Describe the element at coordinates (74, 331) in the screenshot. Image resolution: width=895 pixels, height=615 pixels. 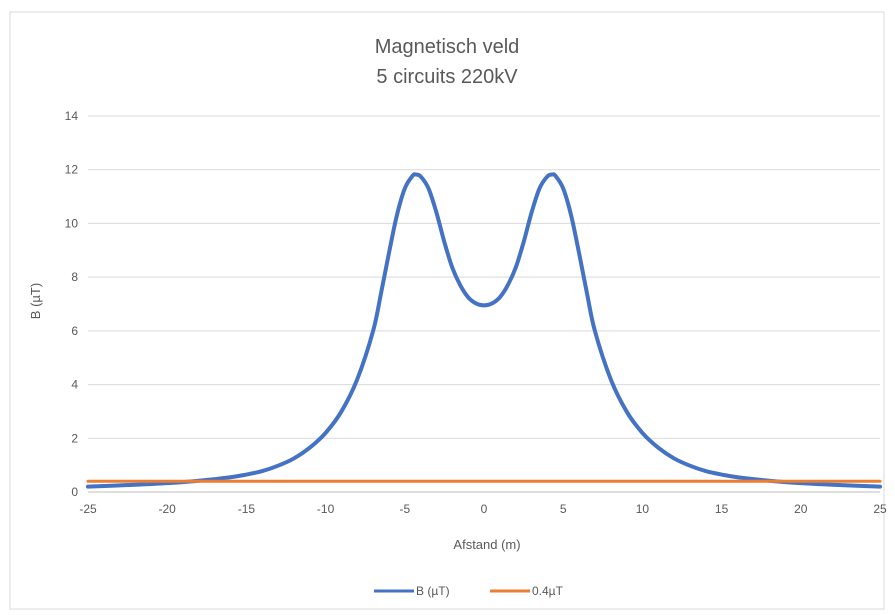
I see `y-tick-label: 6` at that location.